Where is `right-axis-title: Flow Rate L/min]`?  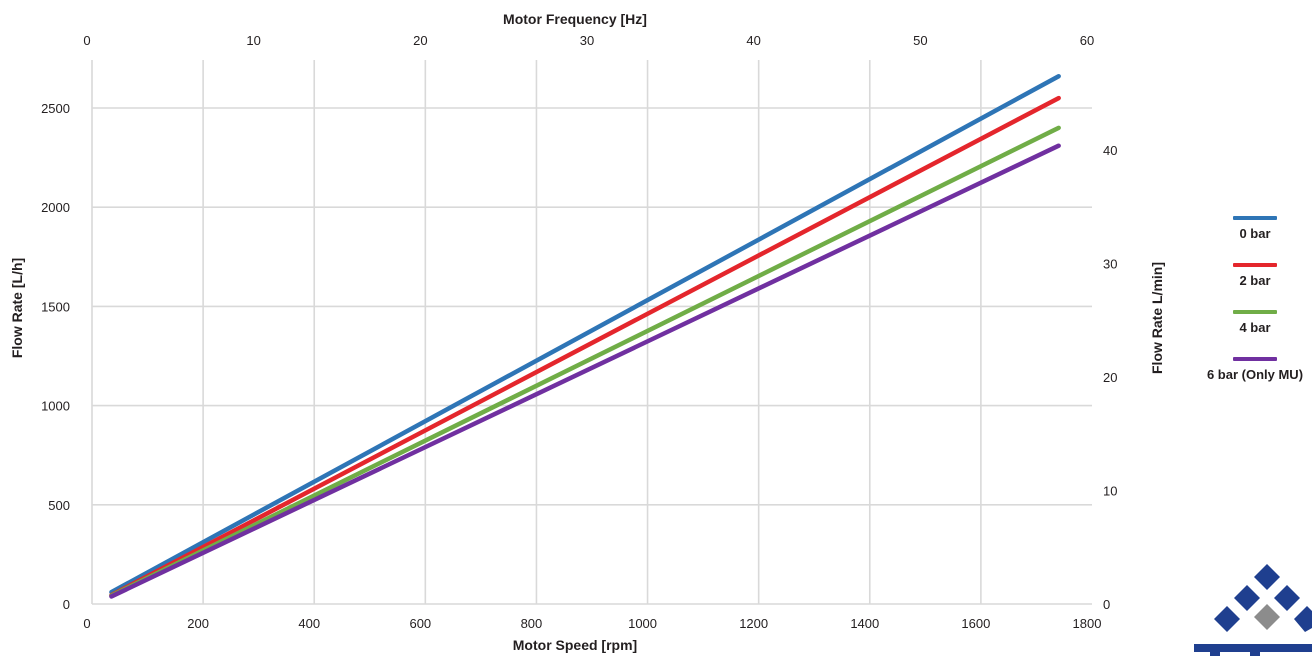
right-axis-title: Flow Rate L/min] is located at coordinates (1157, 318).